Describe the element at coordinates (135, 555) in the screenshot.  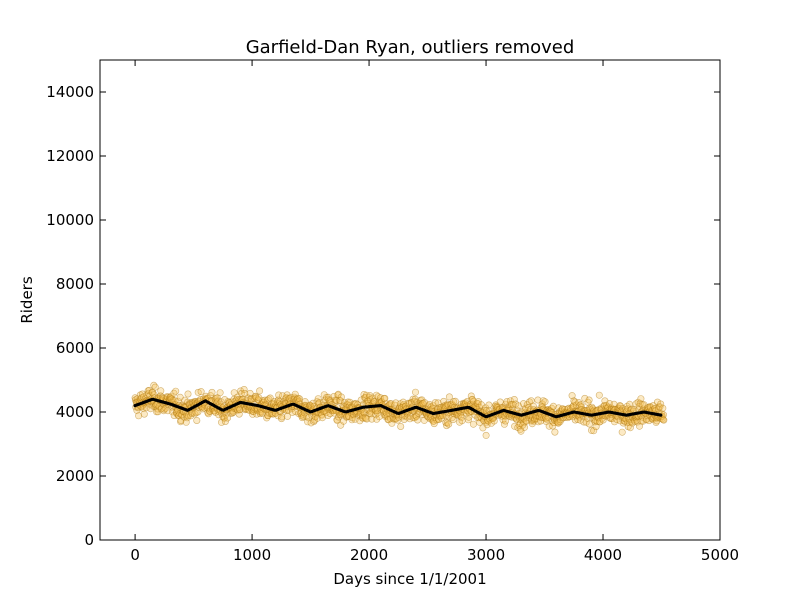
I see `x-tick-label: 0` at that location.